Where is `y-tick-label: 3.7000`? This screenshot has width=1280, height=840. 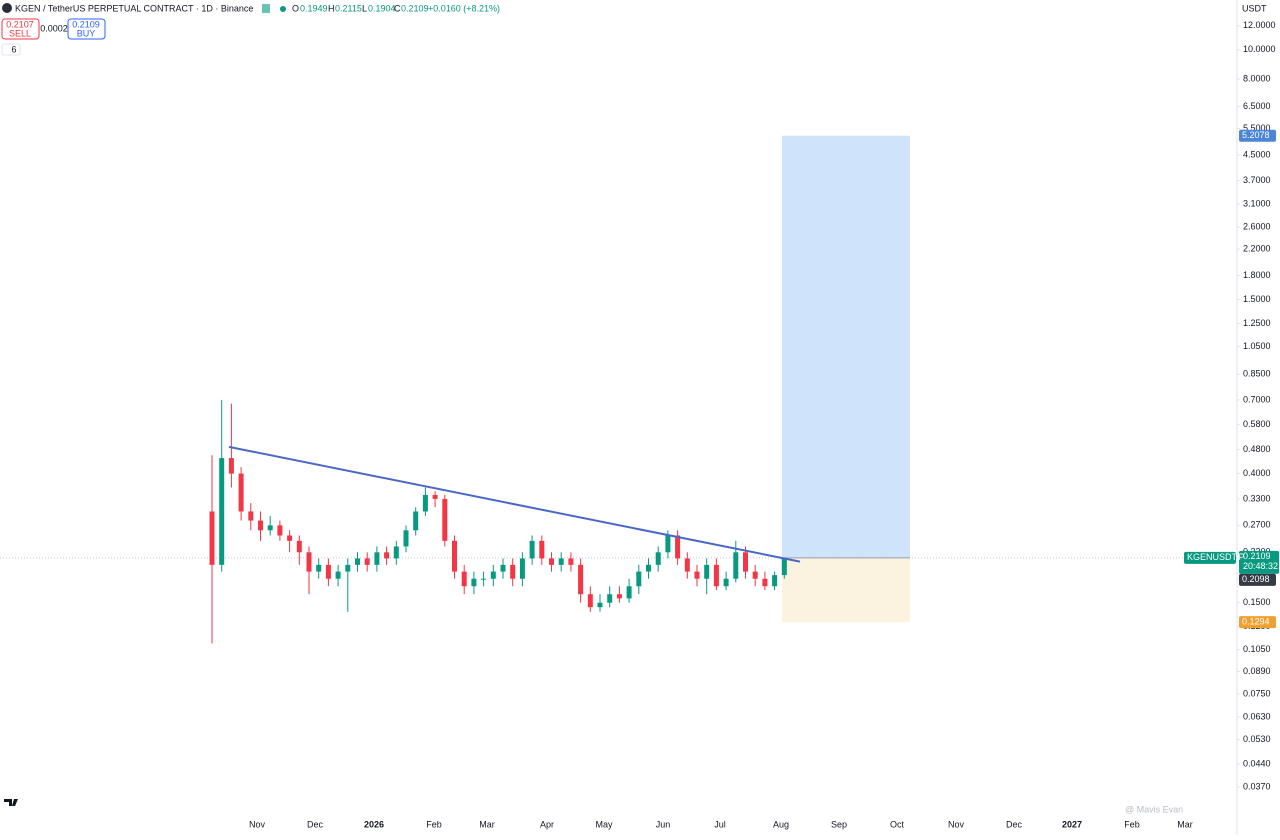 y-tick-label: 3.7000 is located at coordinates (1257, 180).